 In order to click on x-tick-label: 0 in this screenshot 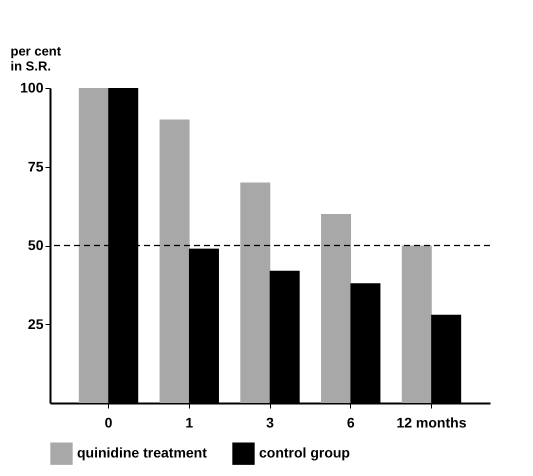, I will do `click(108, 422)`.